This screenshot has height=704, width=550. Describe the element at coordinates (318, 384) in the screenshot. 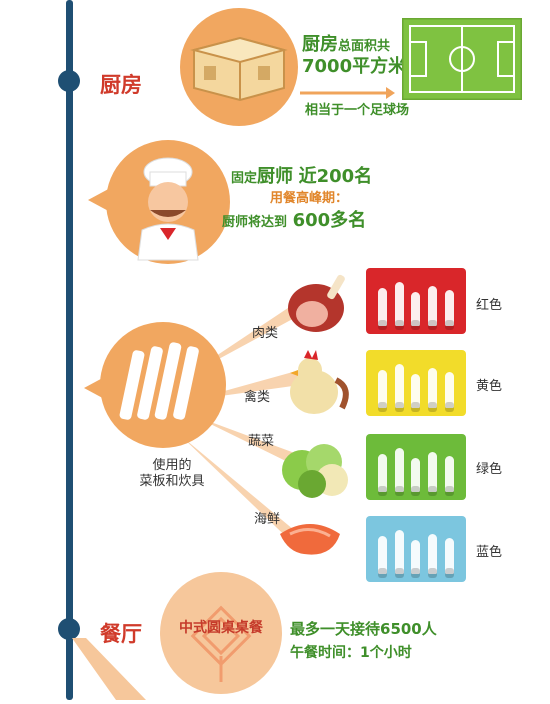

I see `chicken-icon` at that location.